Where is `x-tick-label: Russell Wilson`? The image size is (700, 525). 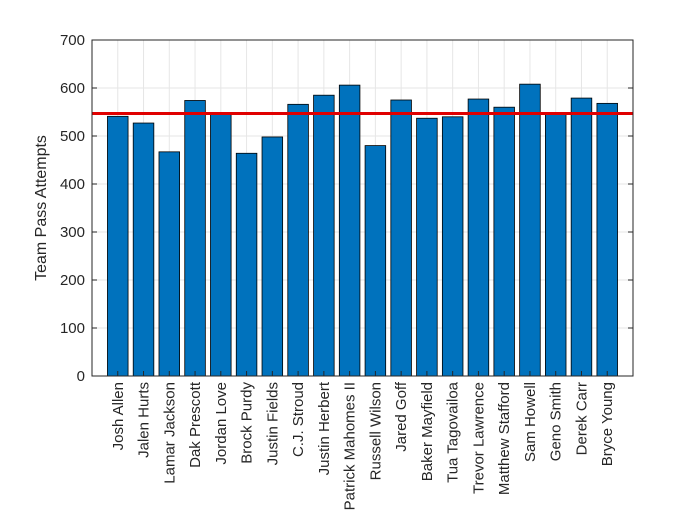
x-tick-label: Russell Wilson is located at coordinates (375, 431).